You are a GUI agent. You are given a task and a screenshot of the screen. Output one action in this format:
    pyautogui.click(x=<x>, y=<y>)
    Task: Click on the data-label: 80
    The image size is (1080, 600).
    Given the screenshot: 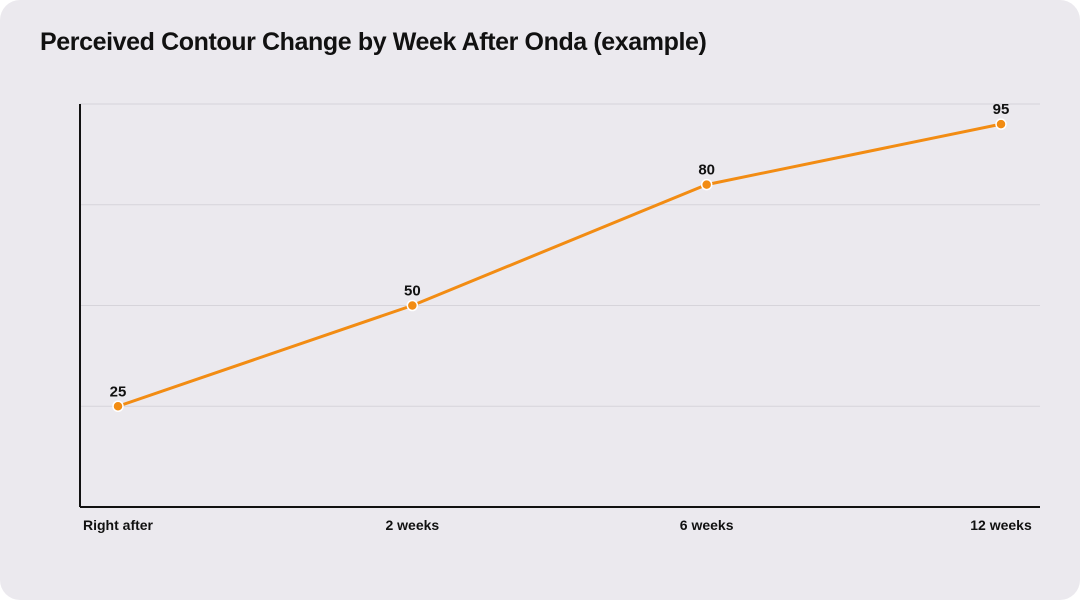 What is the action you would take?
    pyautogui.click(x=706, y=170)
    